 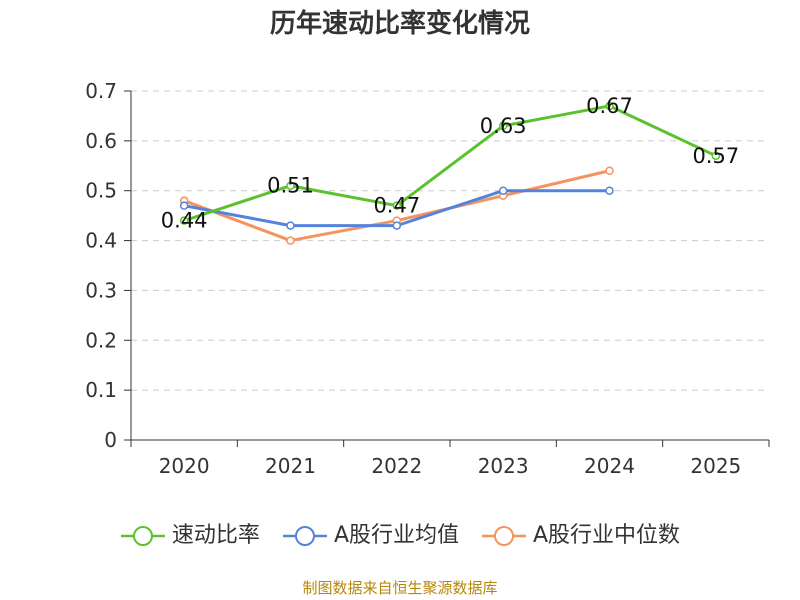 I want to click on y-tick-label: 0.5, so click(x=101, y=191).